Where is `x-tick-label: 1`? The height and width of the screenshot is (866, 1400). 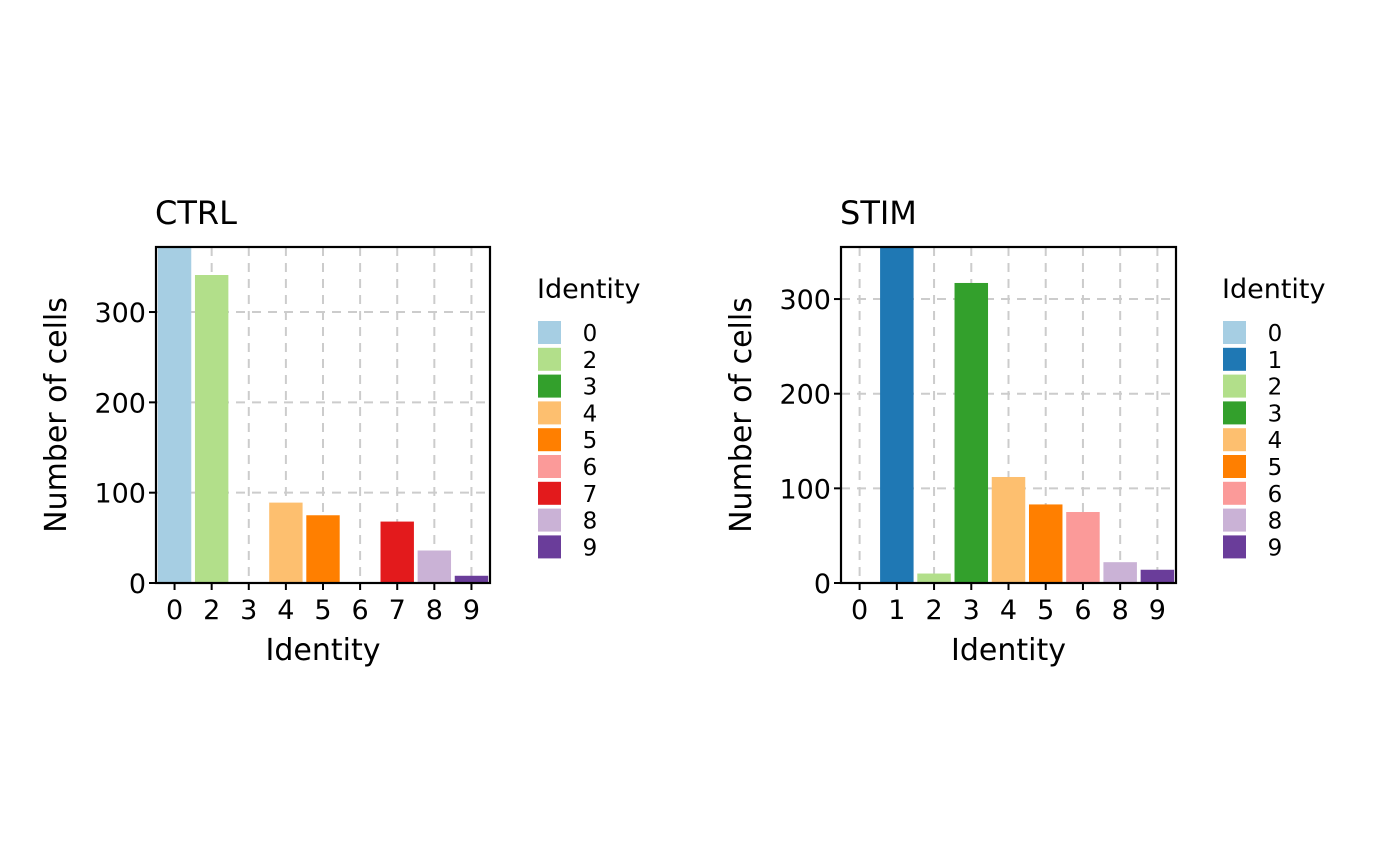 x-tick-label: 1 is located at coordinates (896, 610).